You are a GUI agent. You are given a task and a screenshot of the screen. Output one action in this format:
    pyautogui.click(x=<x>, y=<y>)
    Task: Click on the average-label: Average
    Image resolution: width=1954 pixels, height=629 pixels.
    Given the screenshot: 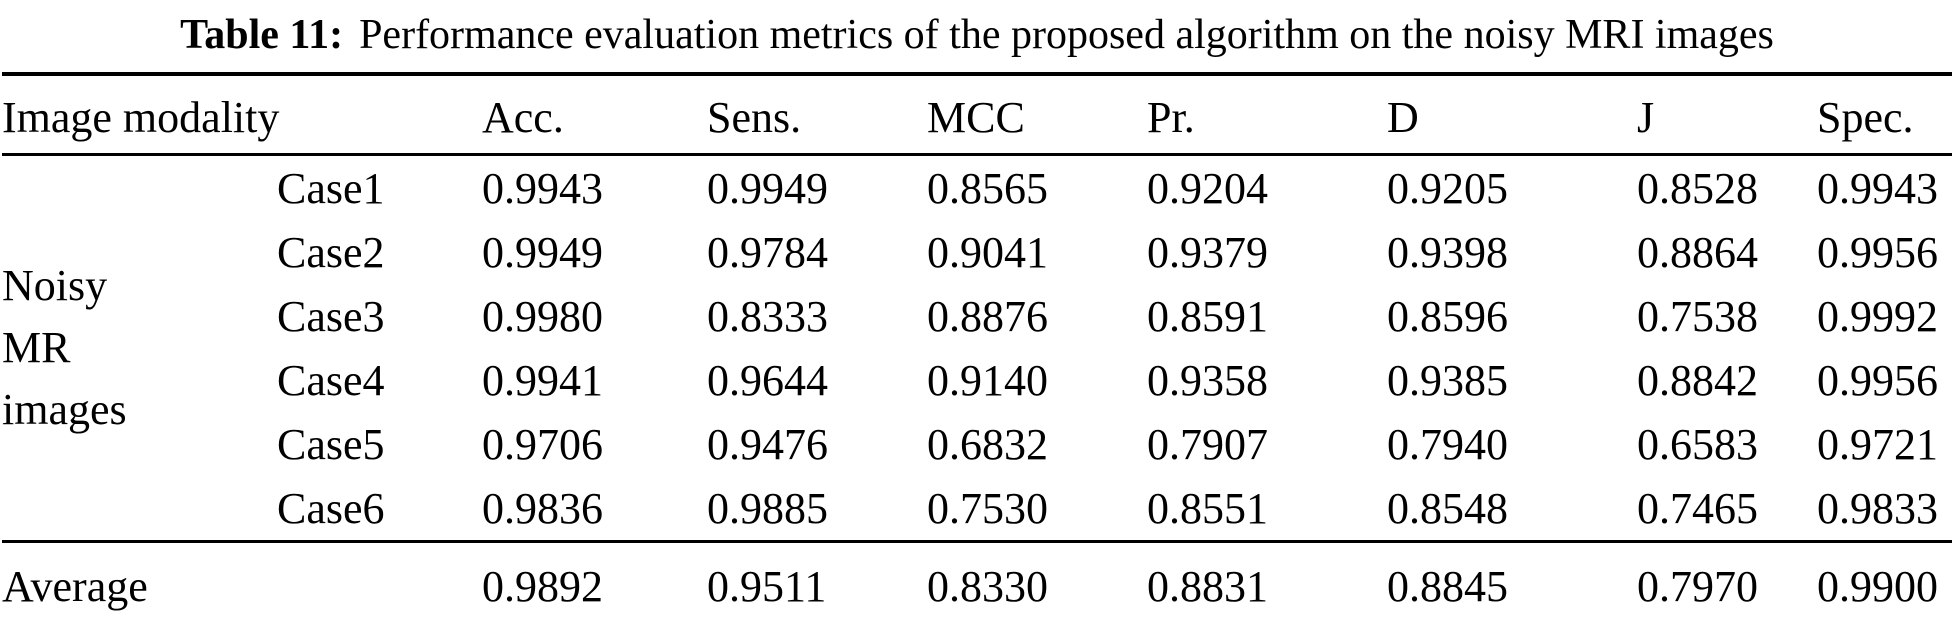 What is the action you would take?
    pyautogui.click(x=242, y=584)
    